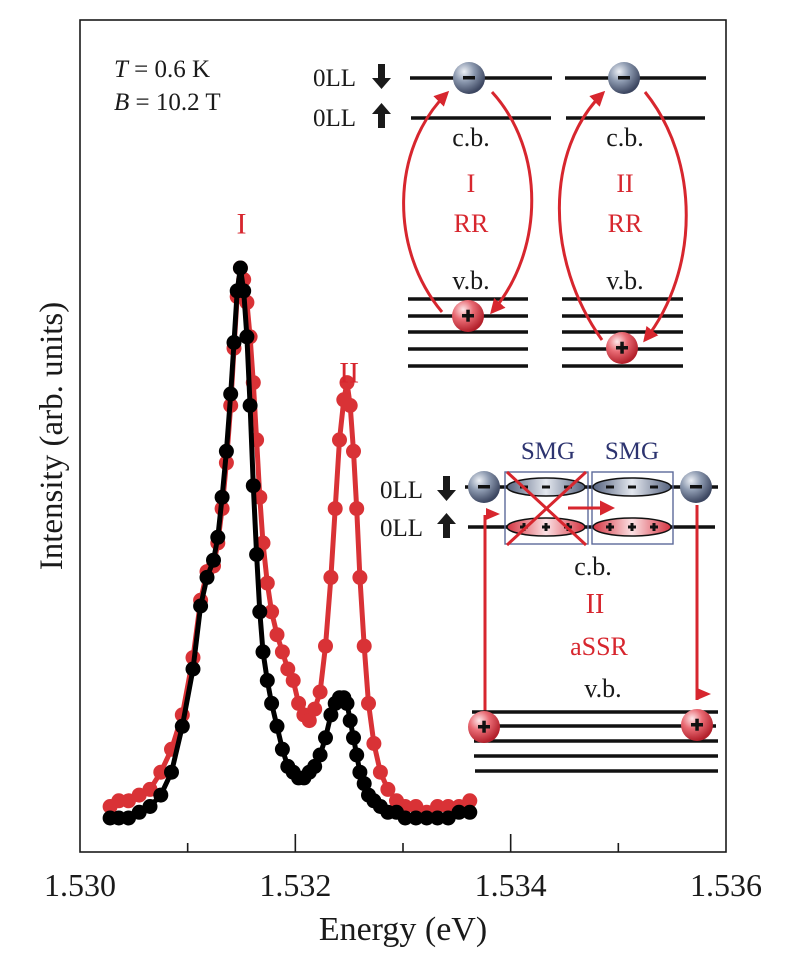  What do you see at coordinates (622, 348) in the screenshot?
I see `hole` at bounding box center [622, 348].